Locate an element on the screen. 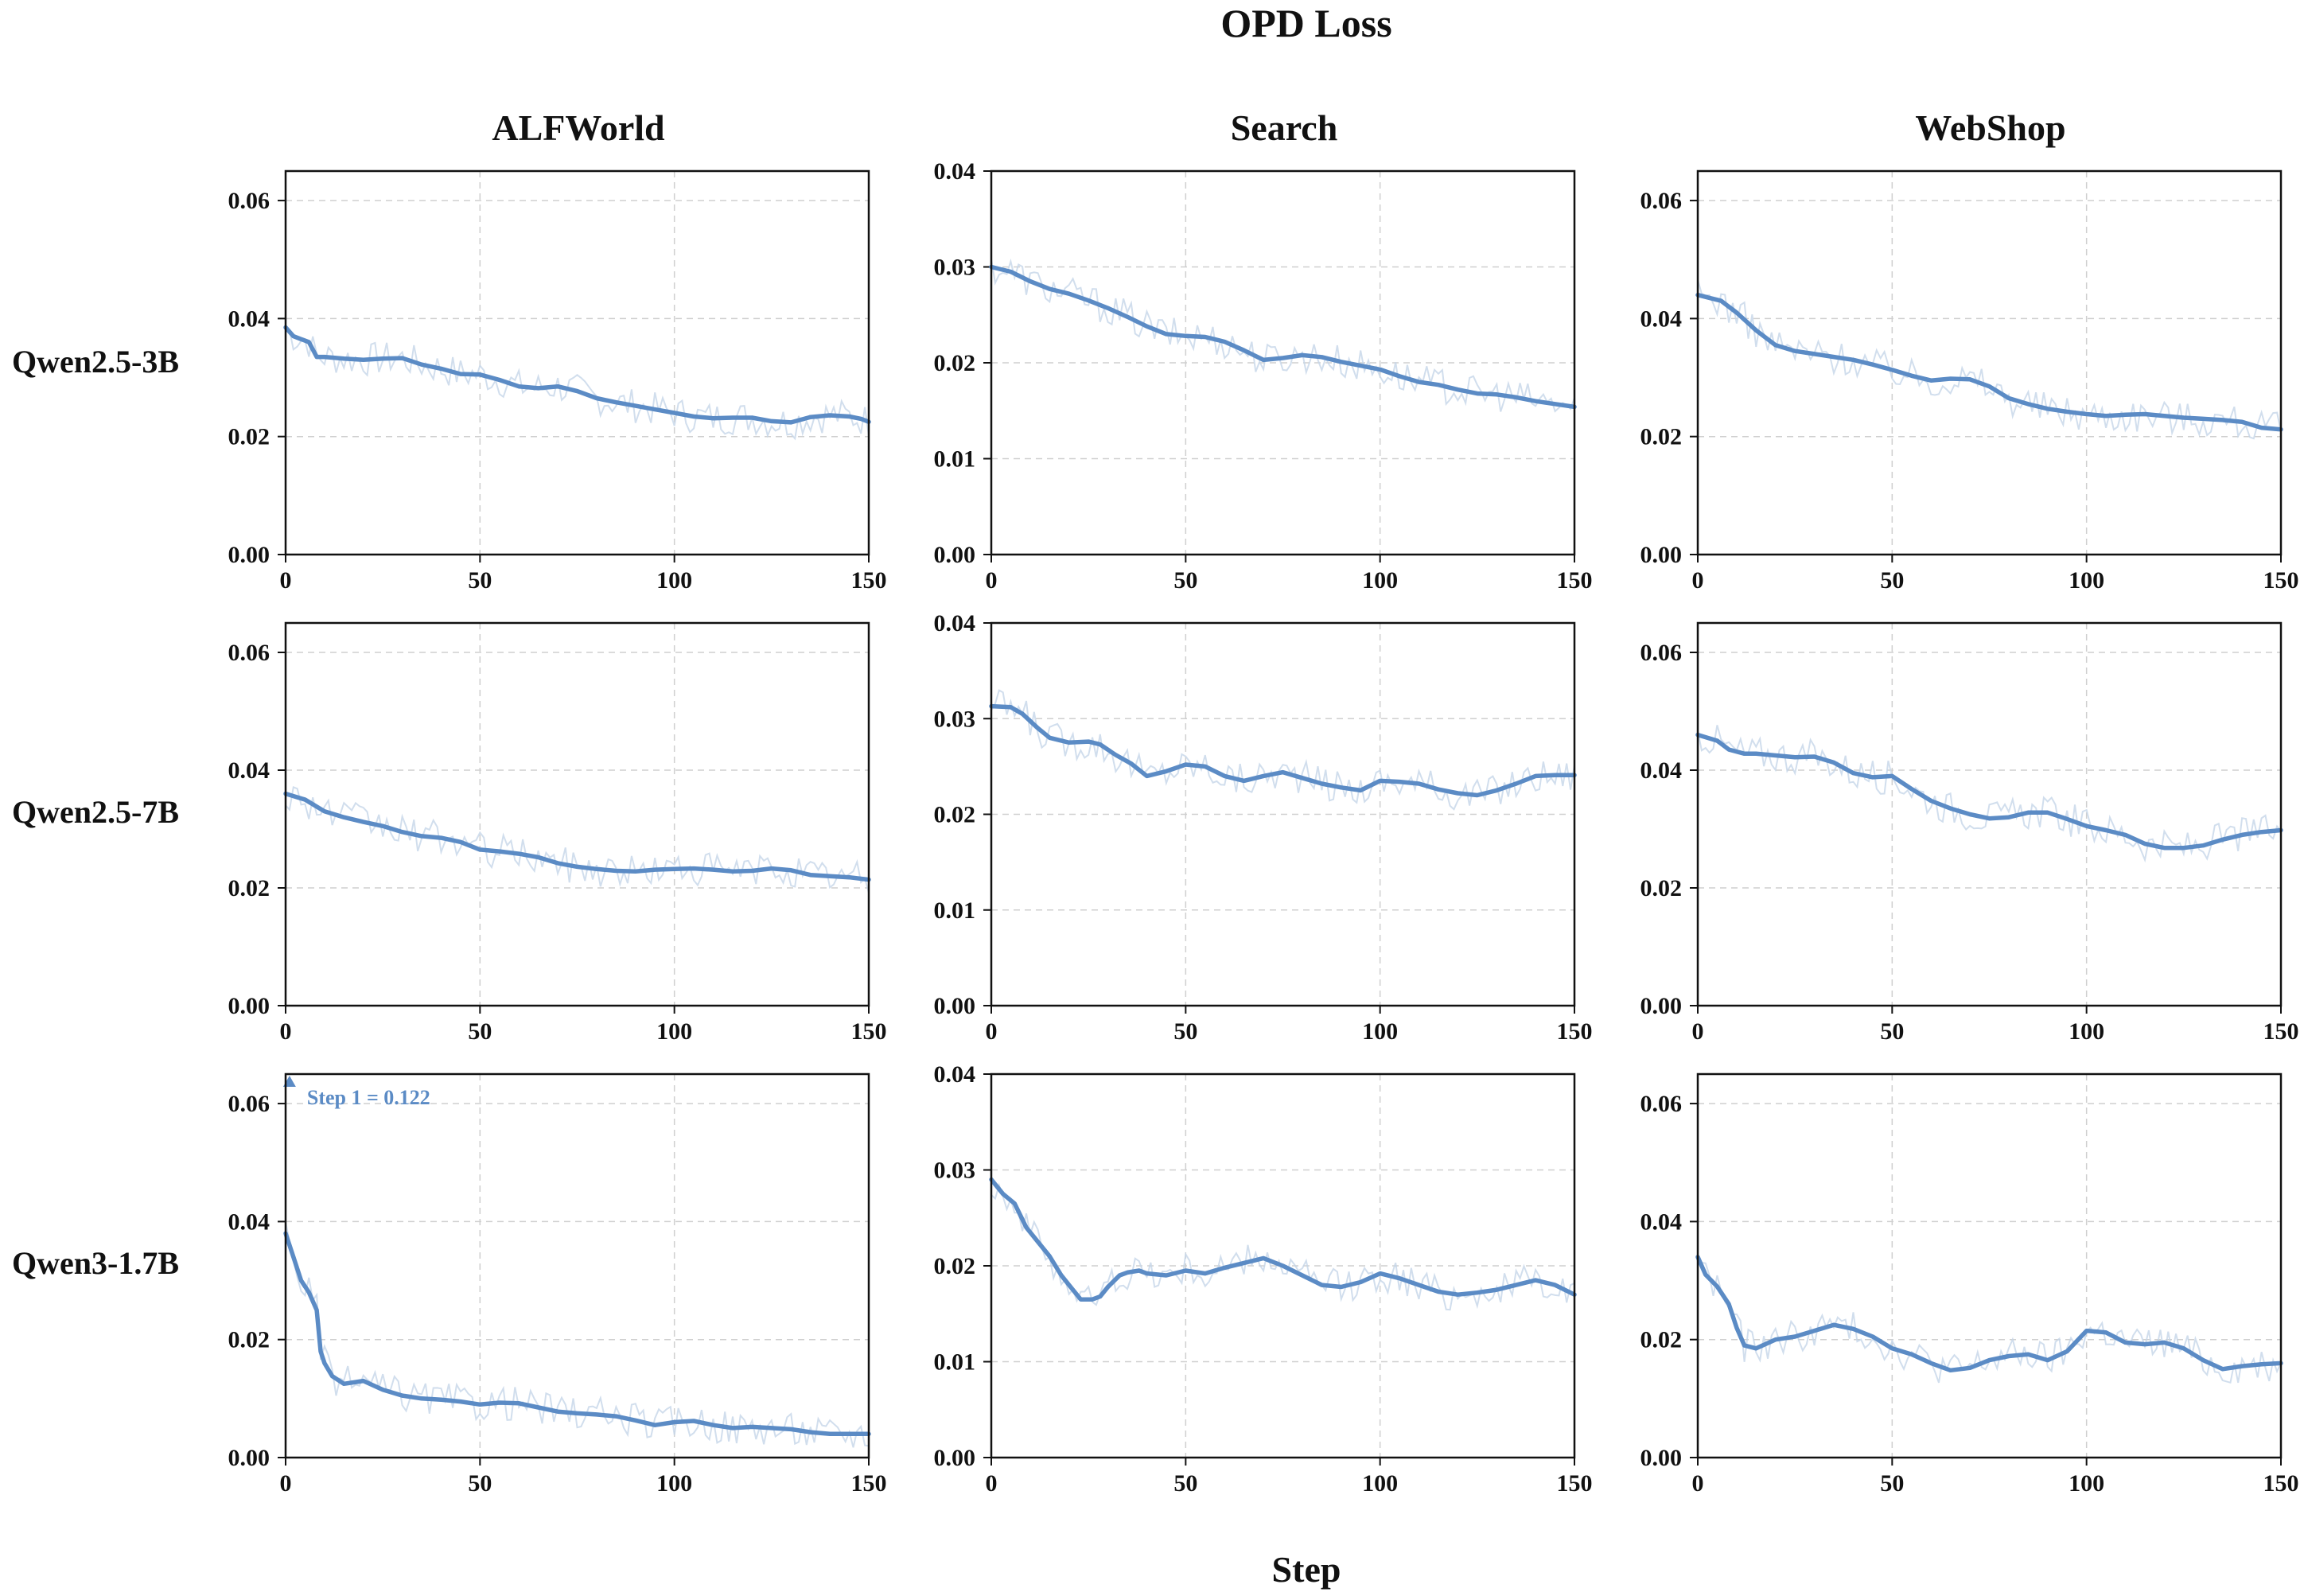 The height and width of the screenshot is (1596, 2304). column-header-search: Search is located at coordinates (1284, 127).